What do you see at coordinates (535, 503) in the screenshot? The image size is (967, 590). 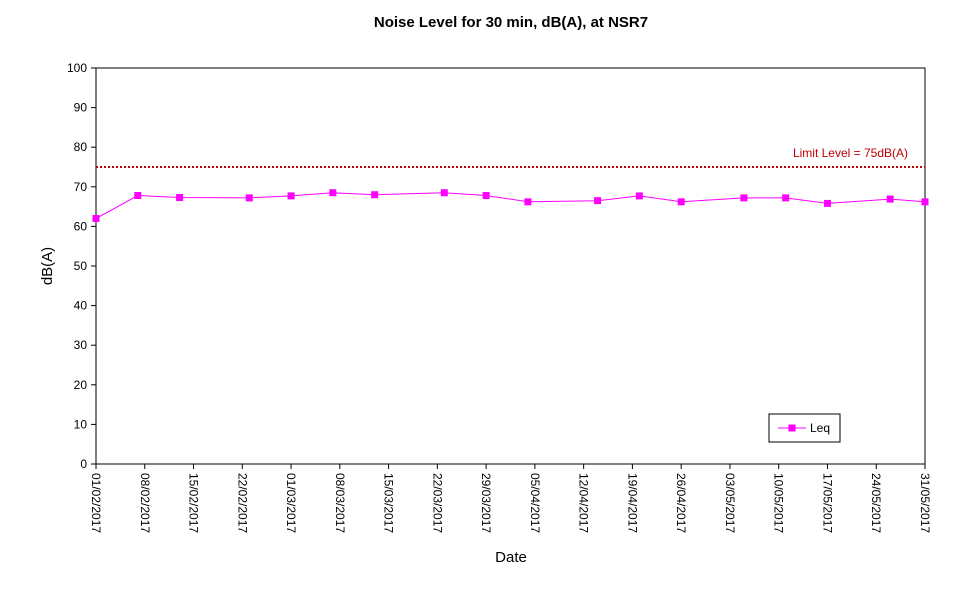 I see `x-tick-label: 05/04/2017` at bounding box center [535, 503].